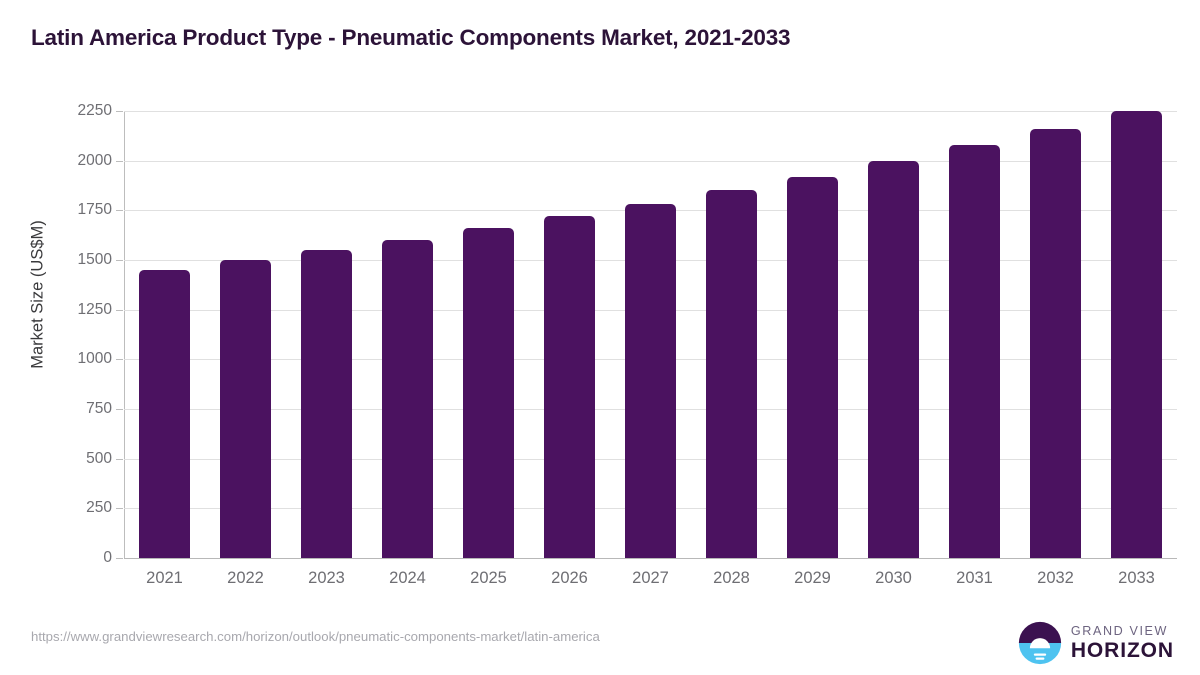 This screenshot has height=675, width=1200. What do you see at coordinates (94, 359) in the screenshot?
I see `y-axis-tick-label: 1000` at bounding box center [94, 359].